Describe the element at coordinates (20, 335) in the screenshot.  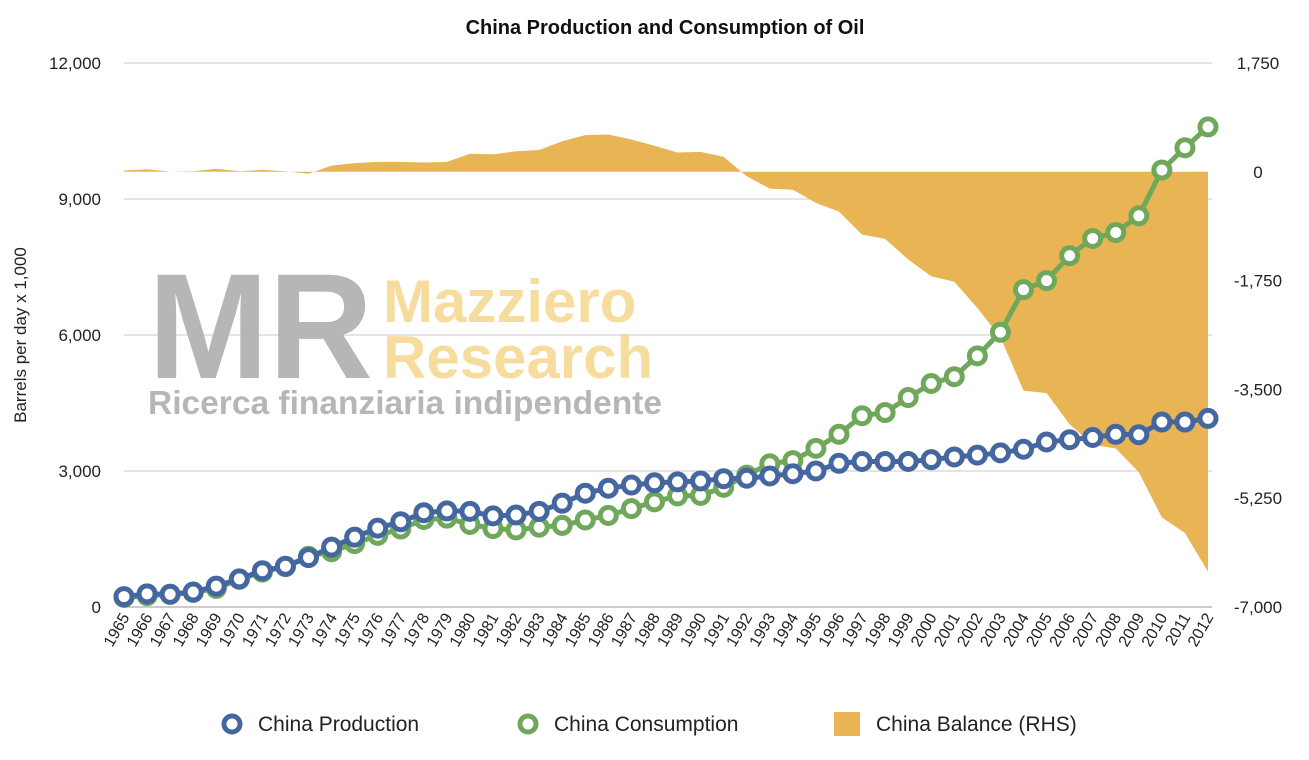
I see `y-axis-label: Barrels per day x 1,000` at that location.